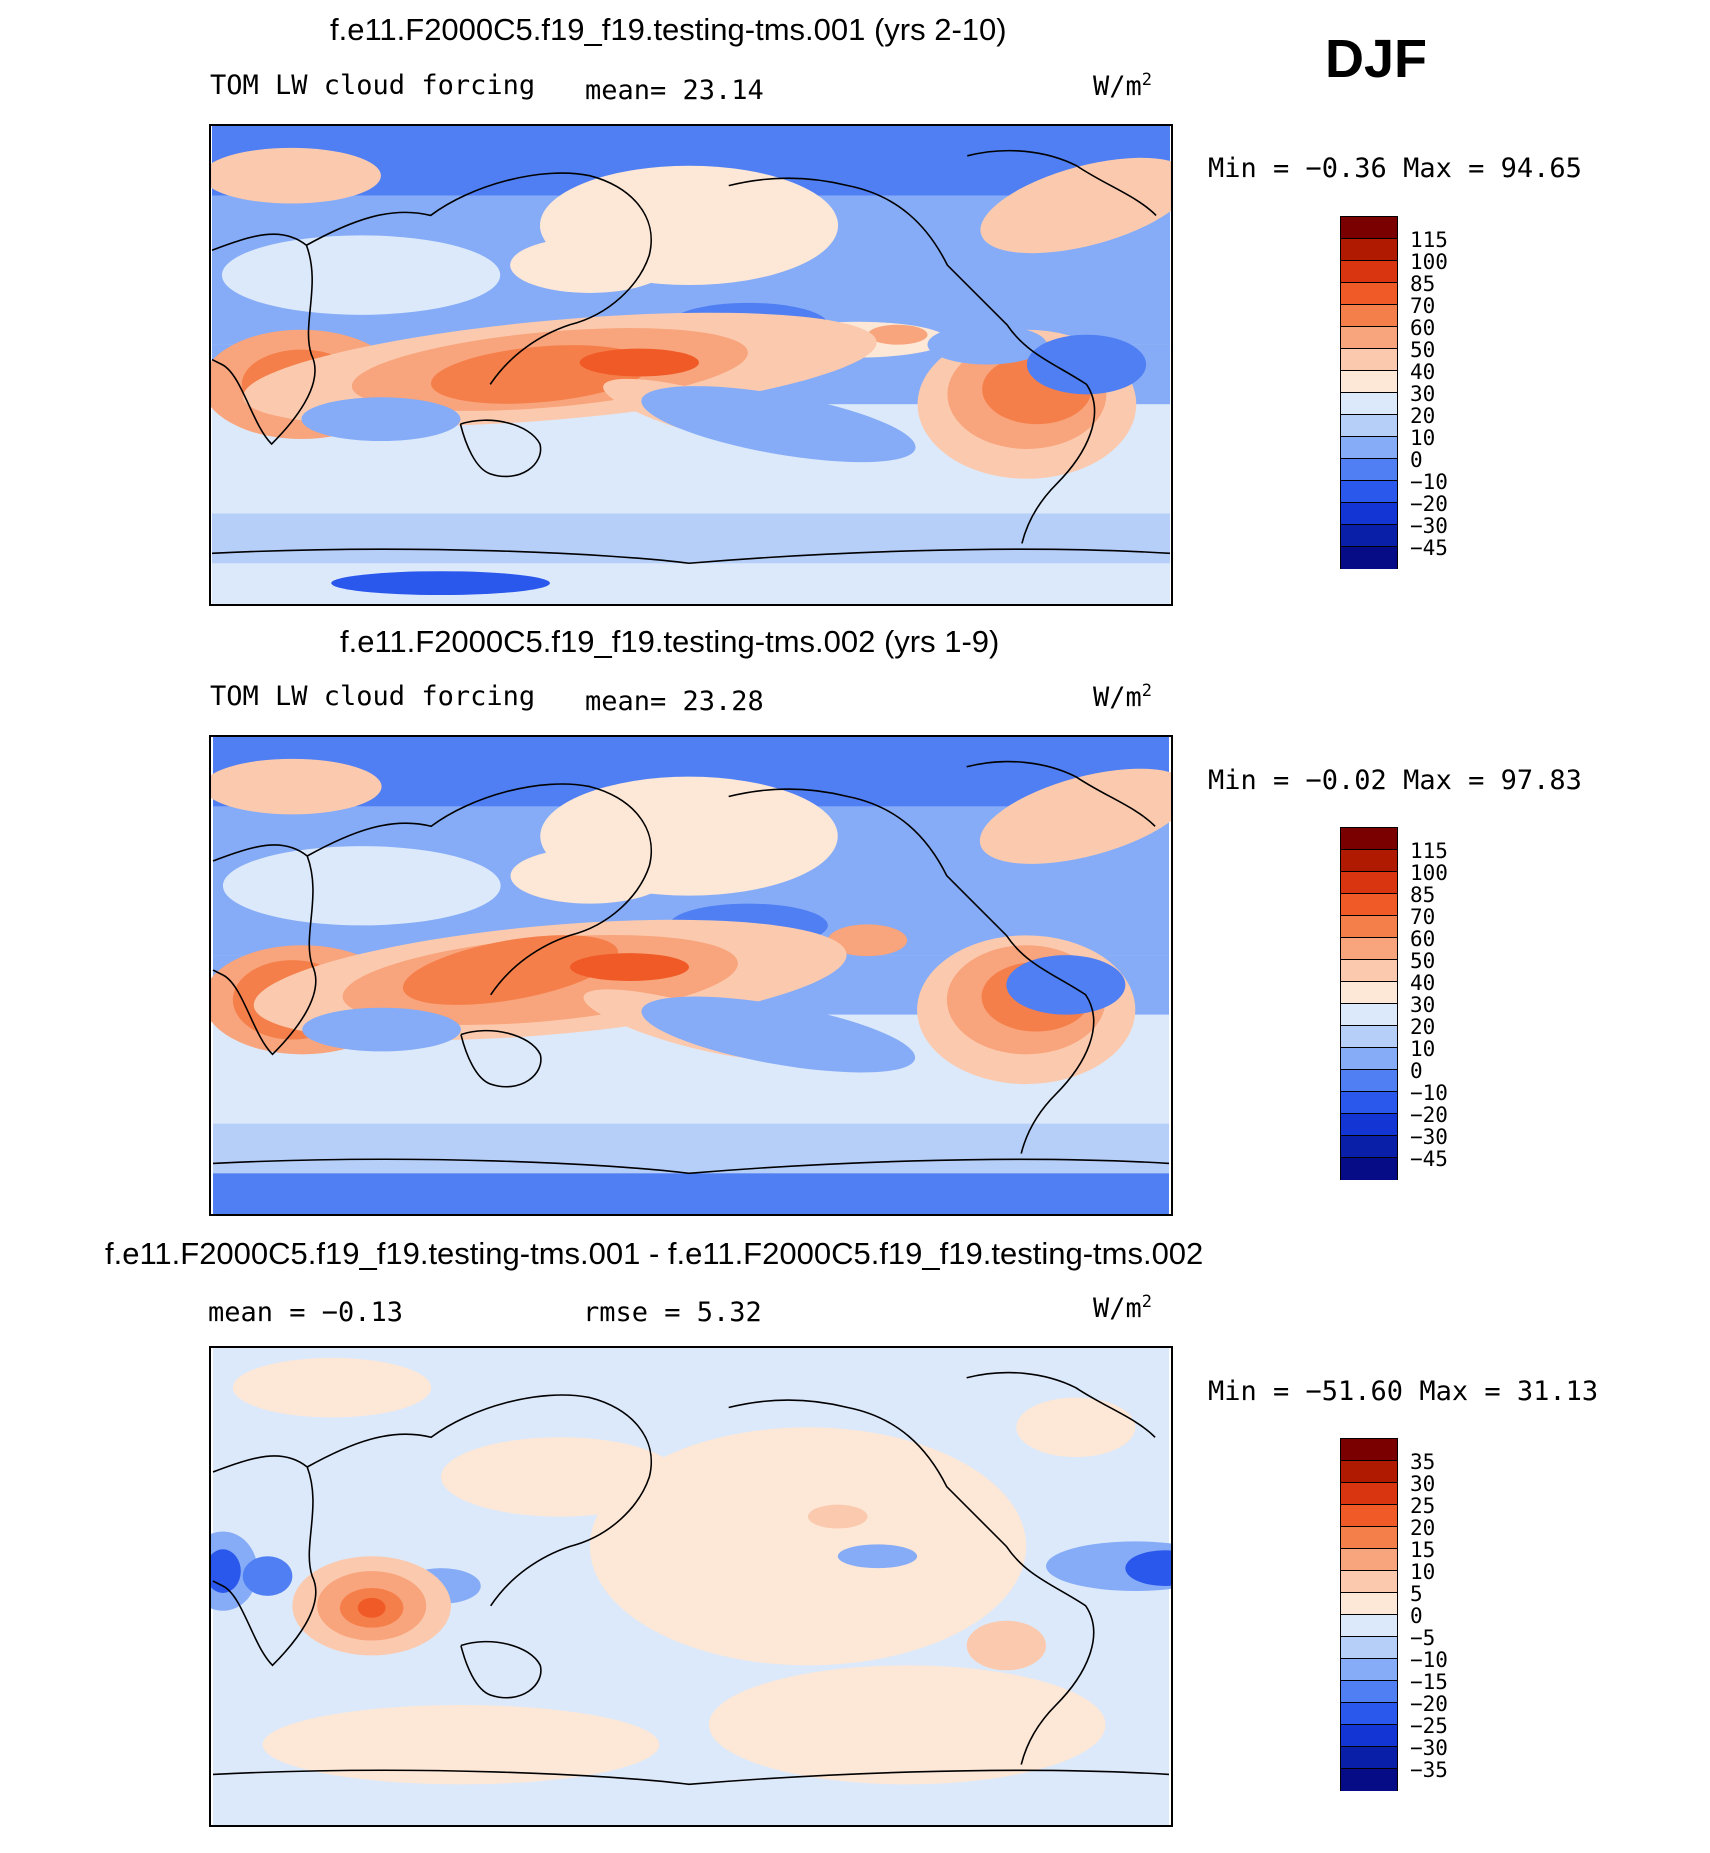 The width and height of the screenshot is (1710, 1853). I want to click on colorbar-tick-label: 0, so click(1416, 1616).